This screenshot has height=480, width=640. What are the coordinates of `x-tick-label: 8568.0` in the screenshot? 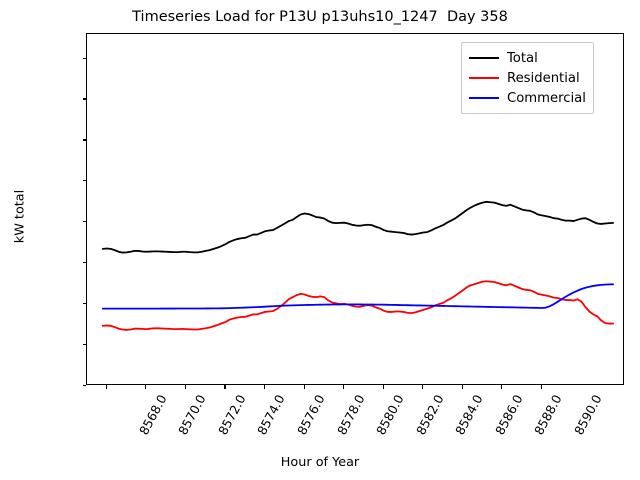 It's located at (152, 415).